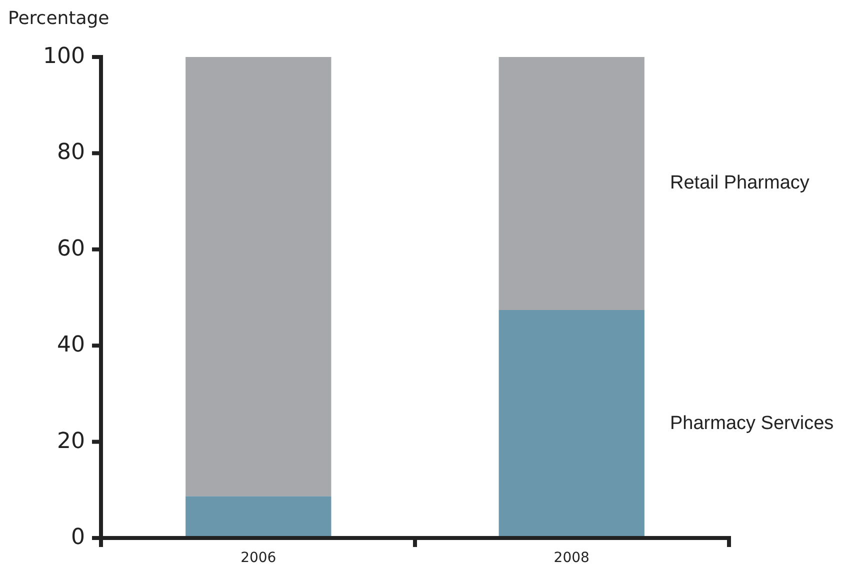  What do you see at coordinates (71, 345) in the screenshot?
I see `y-tick-label: 40` at bounding box center [71, 345].